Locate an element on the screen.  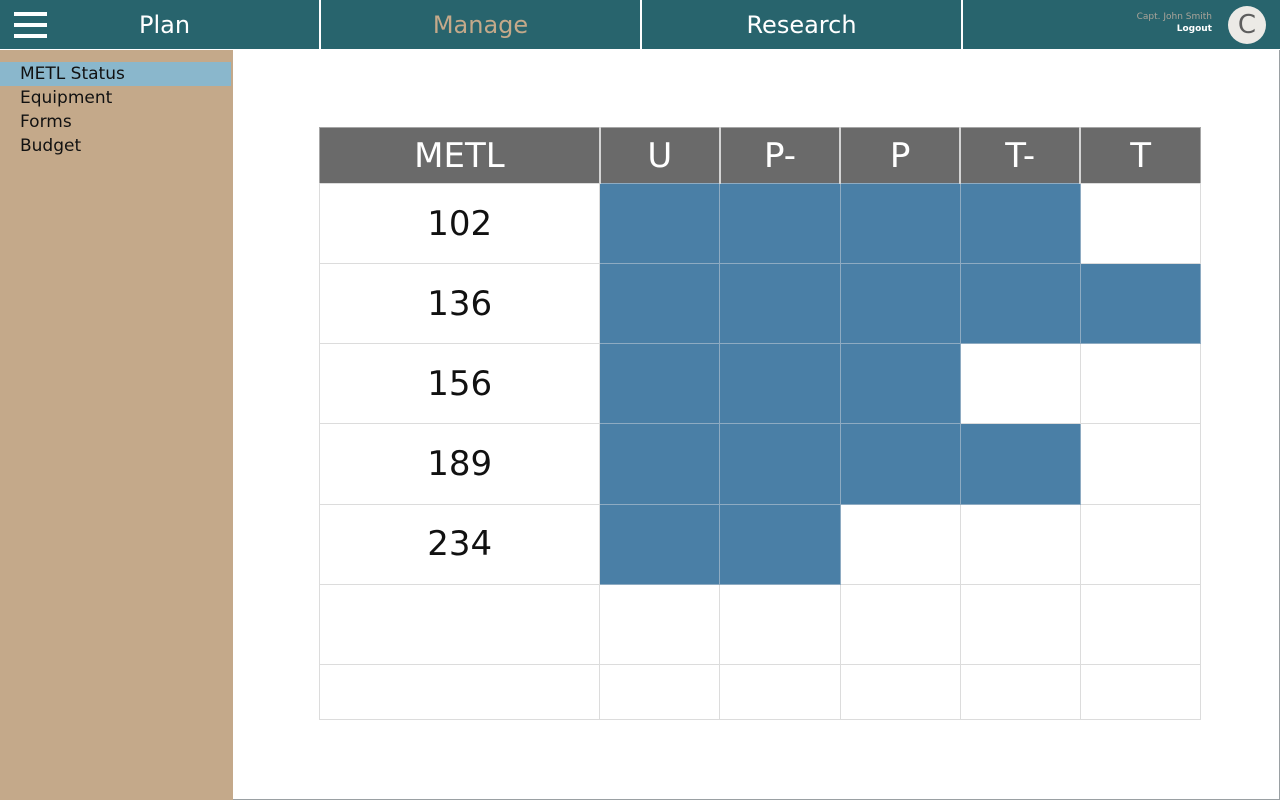
table-row: 234 is located at coordinates (760, 544).